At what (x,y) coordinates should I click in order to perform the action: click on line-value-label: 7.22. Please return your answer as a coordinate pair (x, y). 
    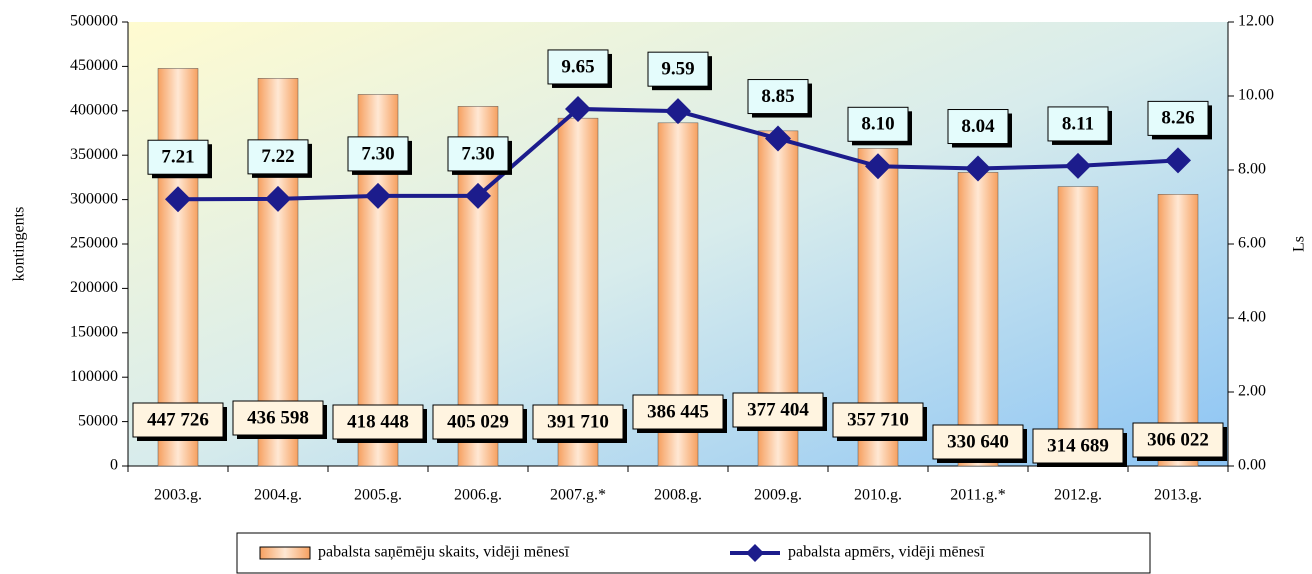
    Looking at the image, I should click on (277, 156).